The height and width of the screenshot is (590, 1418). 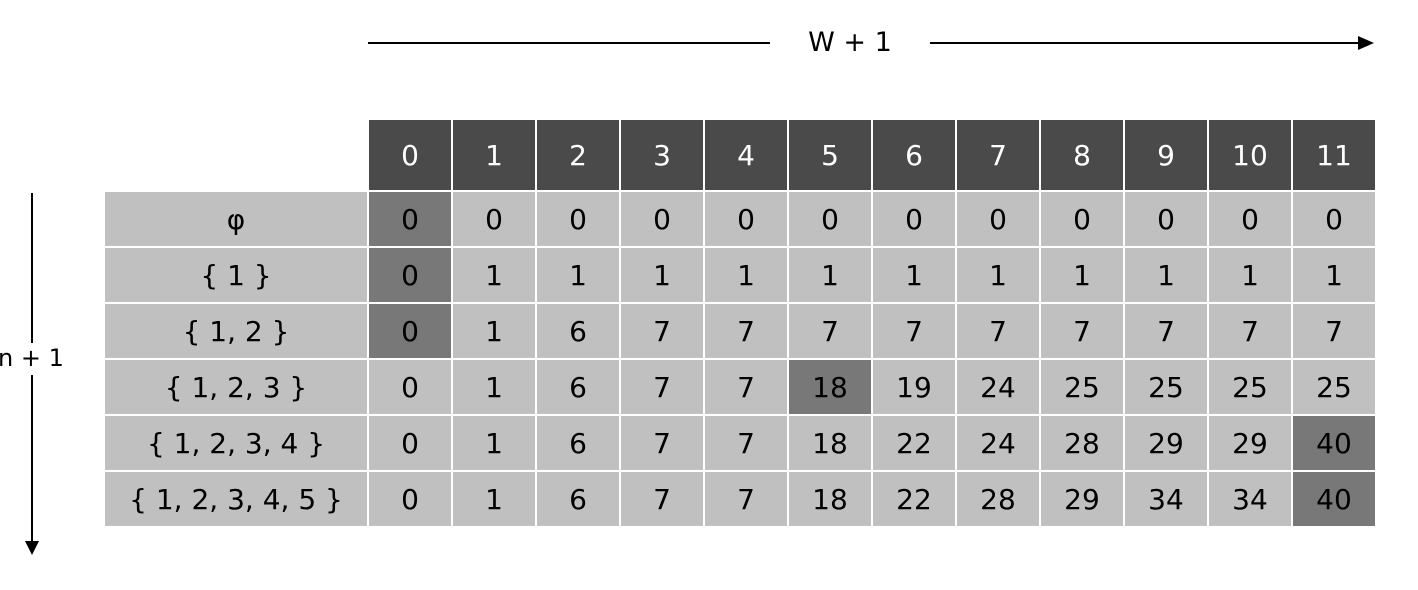 I want to click on items-arrow-top-segment, so click(x=32, y=268).